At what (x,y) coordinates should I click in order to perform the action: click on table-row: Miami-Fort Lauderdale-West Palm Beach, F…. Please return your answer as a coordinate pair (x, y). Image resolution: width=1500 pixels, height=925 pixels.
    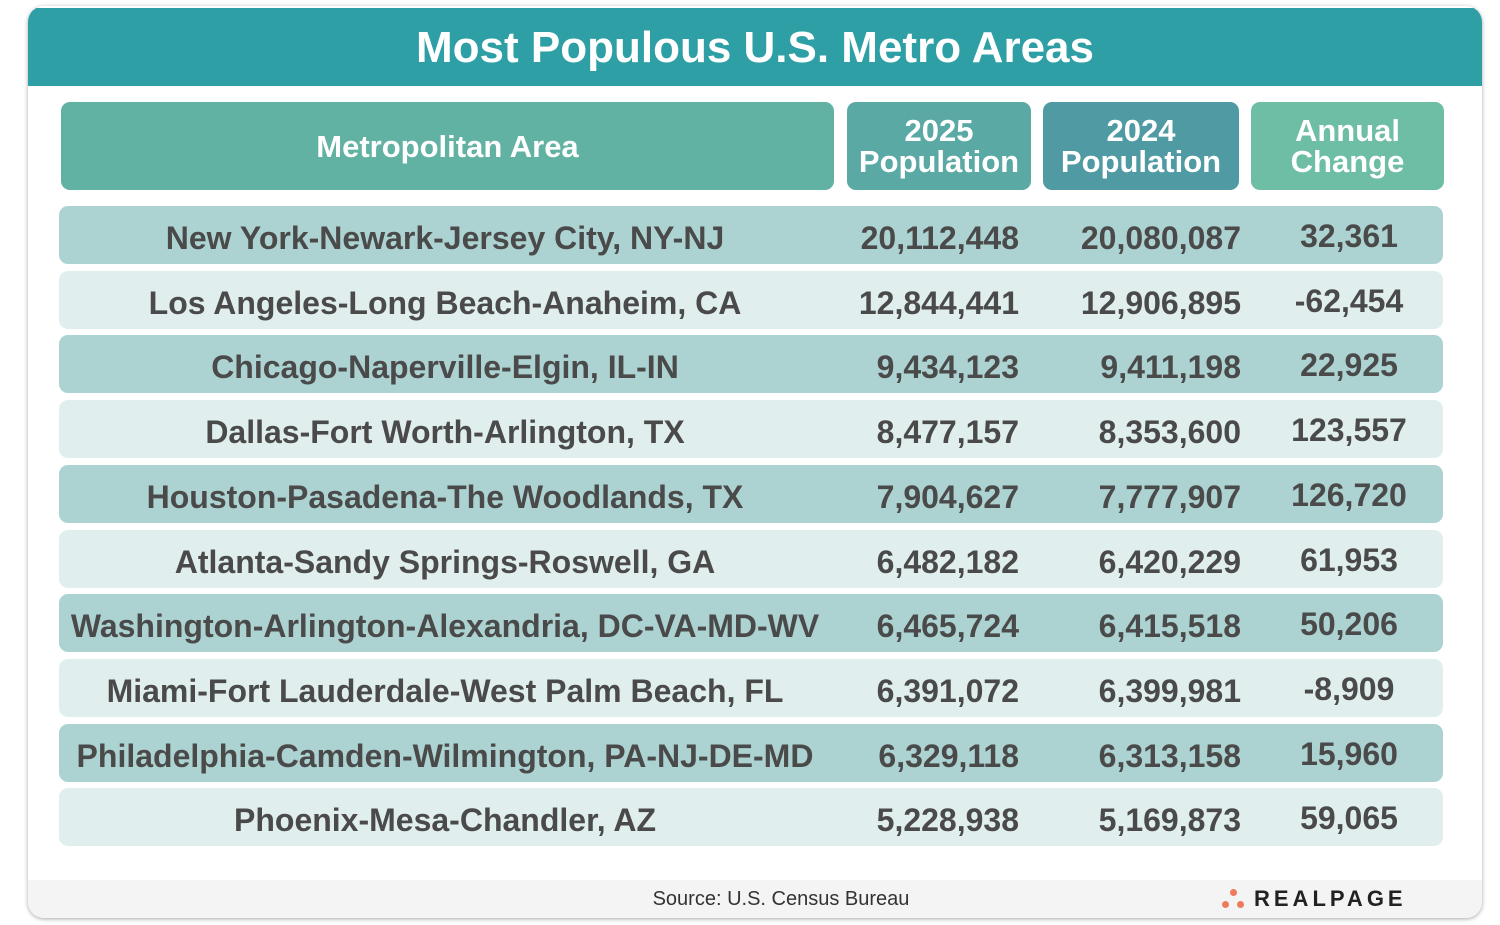
    Looking at the image, I should click on (751, 687).